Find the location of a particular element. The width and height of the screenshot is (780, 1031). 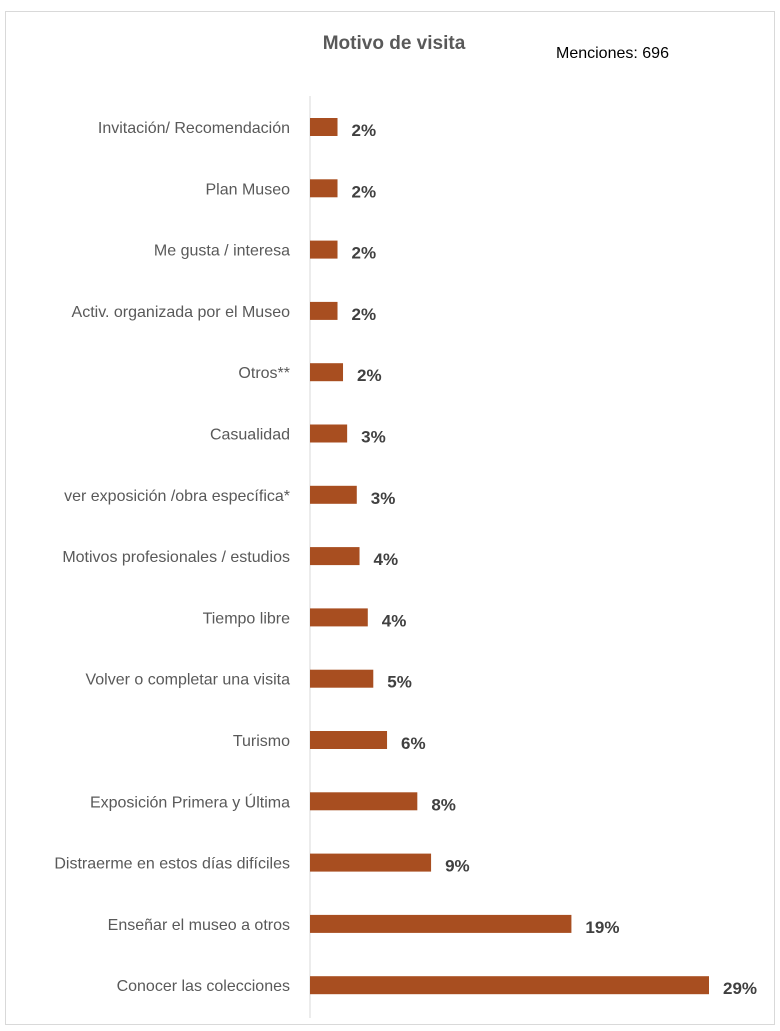

value-label: 8% is located at coordinates (443, 804).